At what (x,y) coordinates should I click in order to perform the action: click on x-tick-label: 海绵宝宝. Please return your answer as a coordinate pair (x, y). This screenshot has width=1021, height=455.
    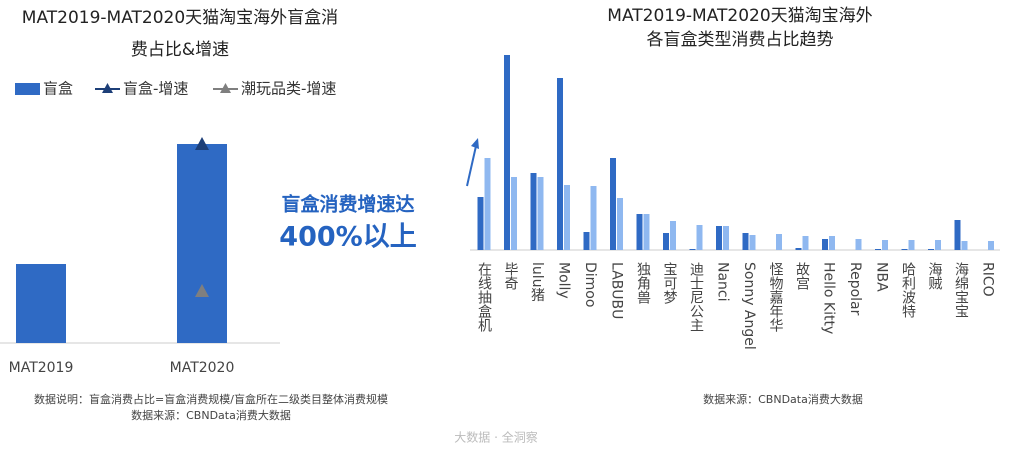
    Looking at the image, I should click on (961, 290).